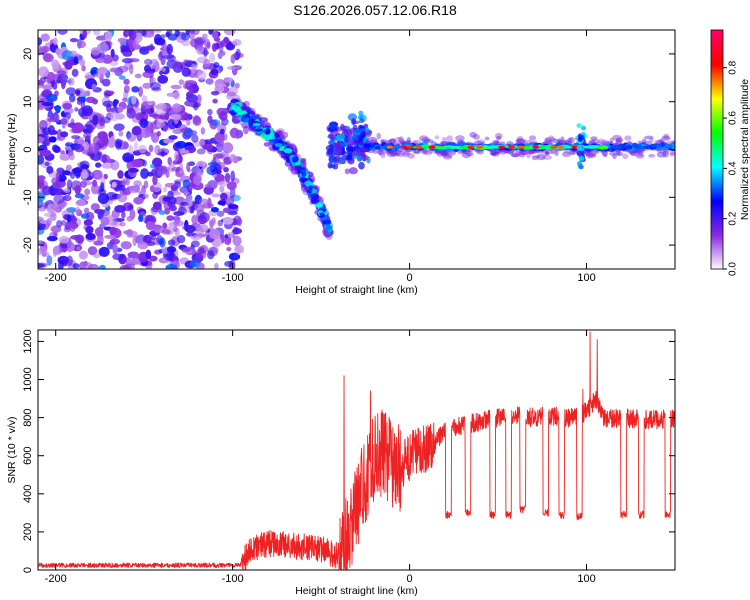 The height and width of the screenshot is (600, 750). I want to click on spectrogram-band-core, so click(526, 147).